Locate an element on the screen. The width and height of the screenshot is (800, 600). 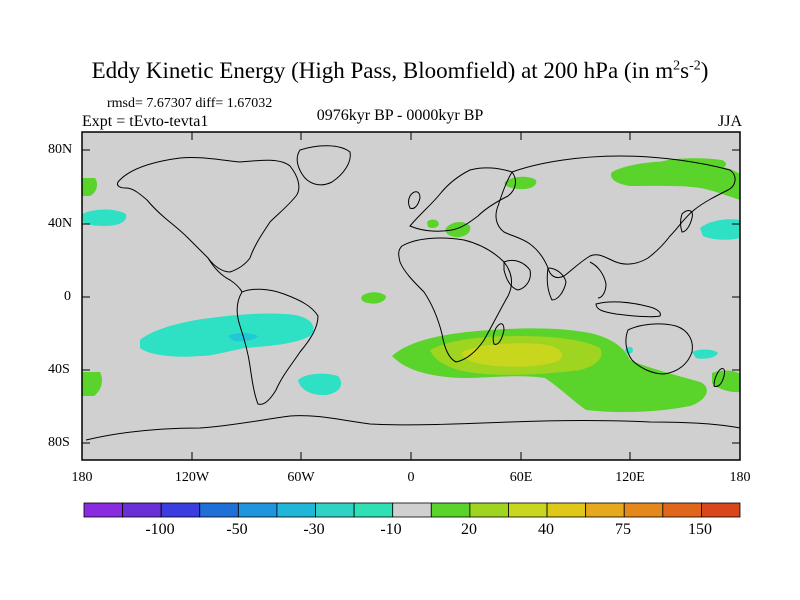
colorbar is located at coordinates (412, 510).